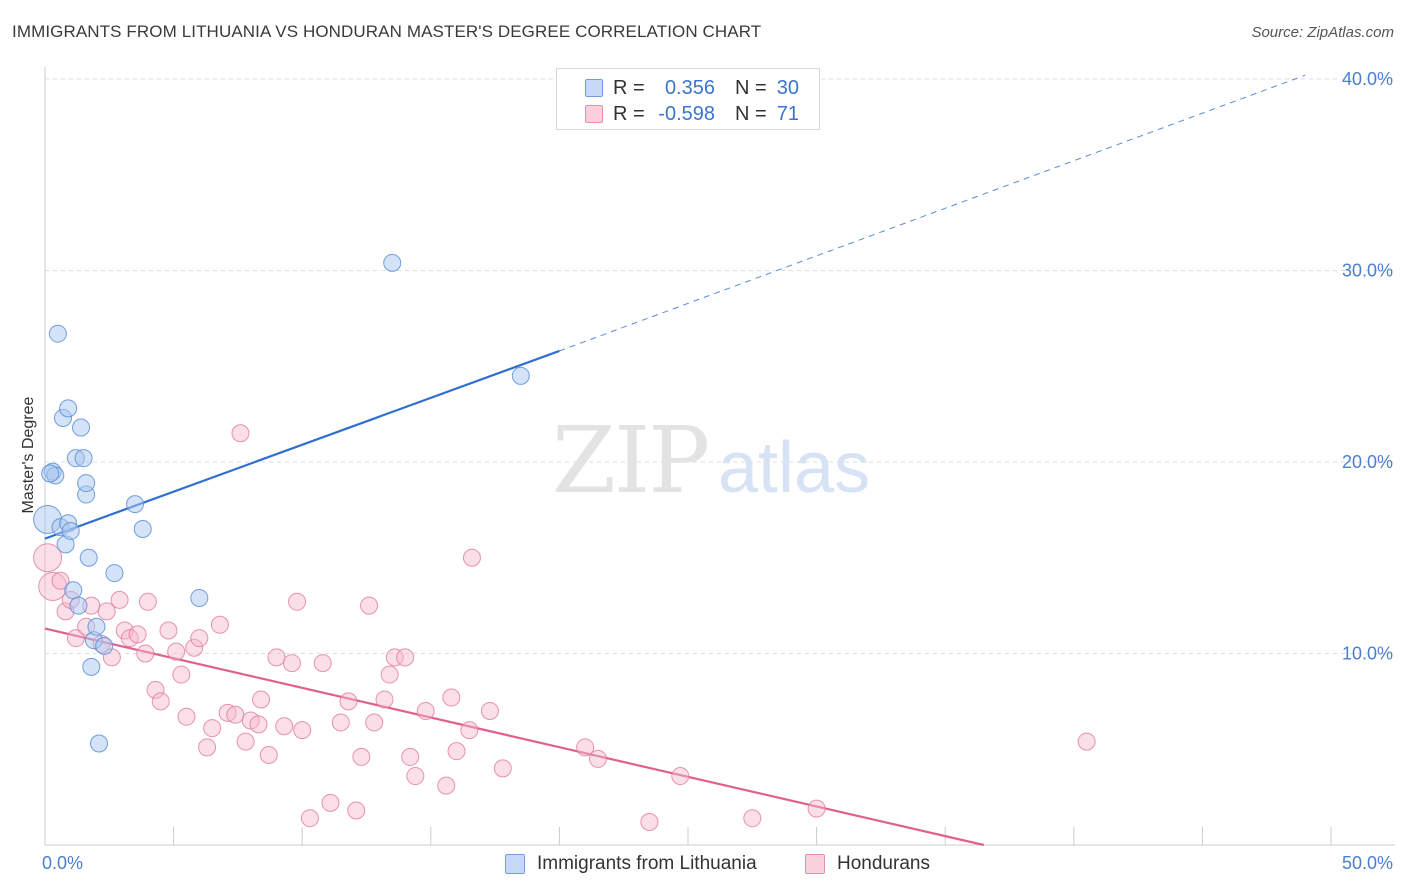  I want to click on legend: R = 0.356 N = 30 R = -0.598 N = 71, so click(688, 99).